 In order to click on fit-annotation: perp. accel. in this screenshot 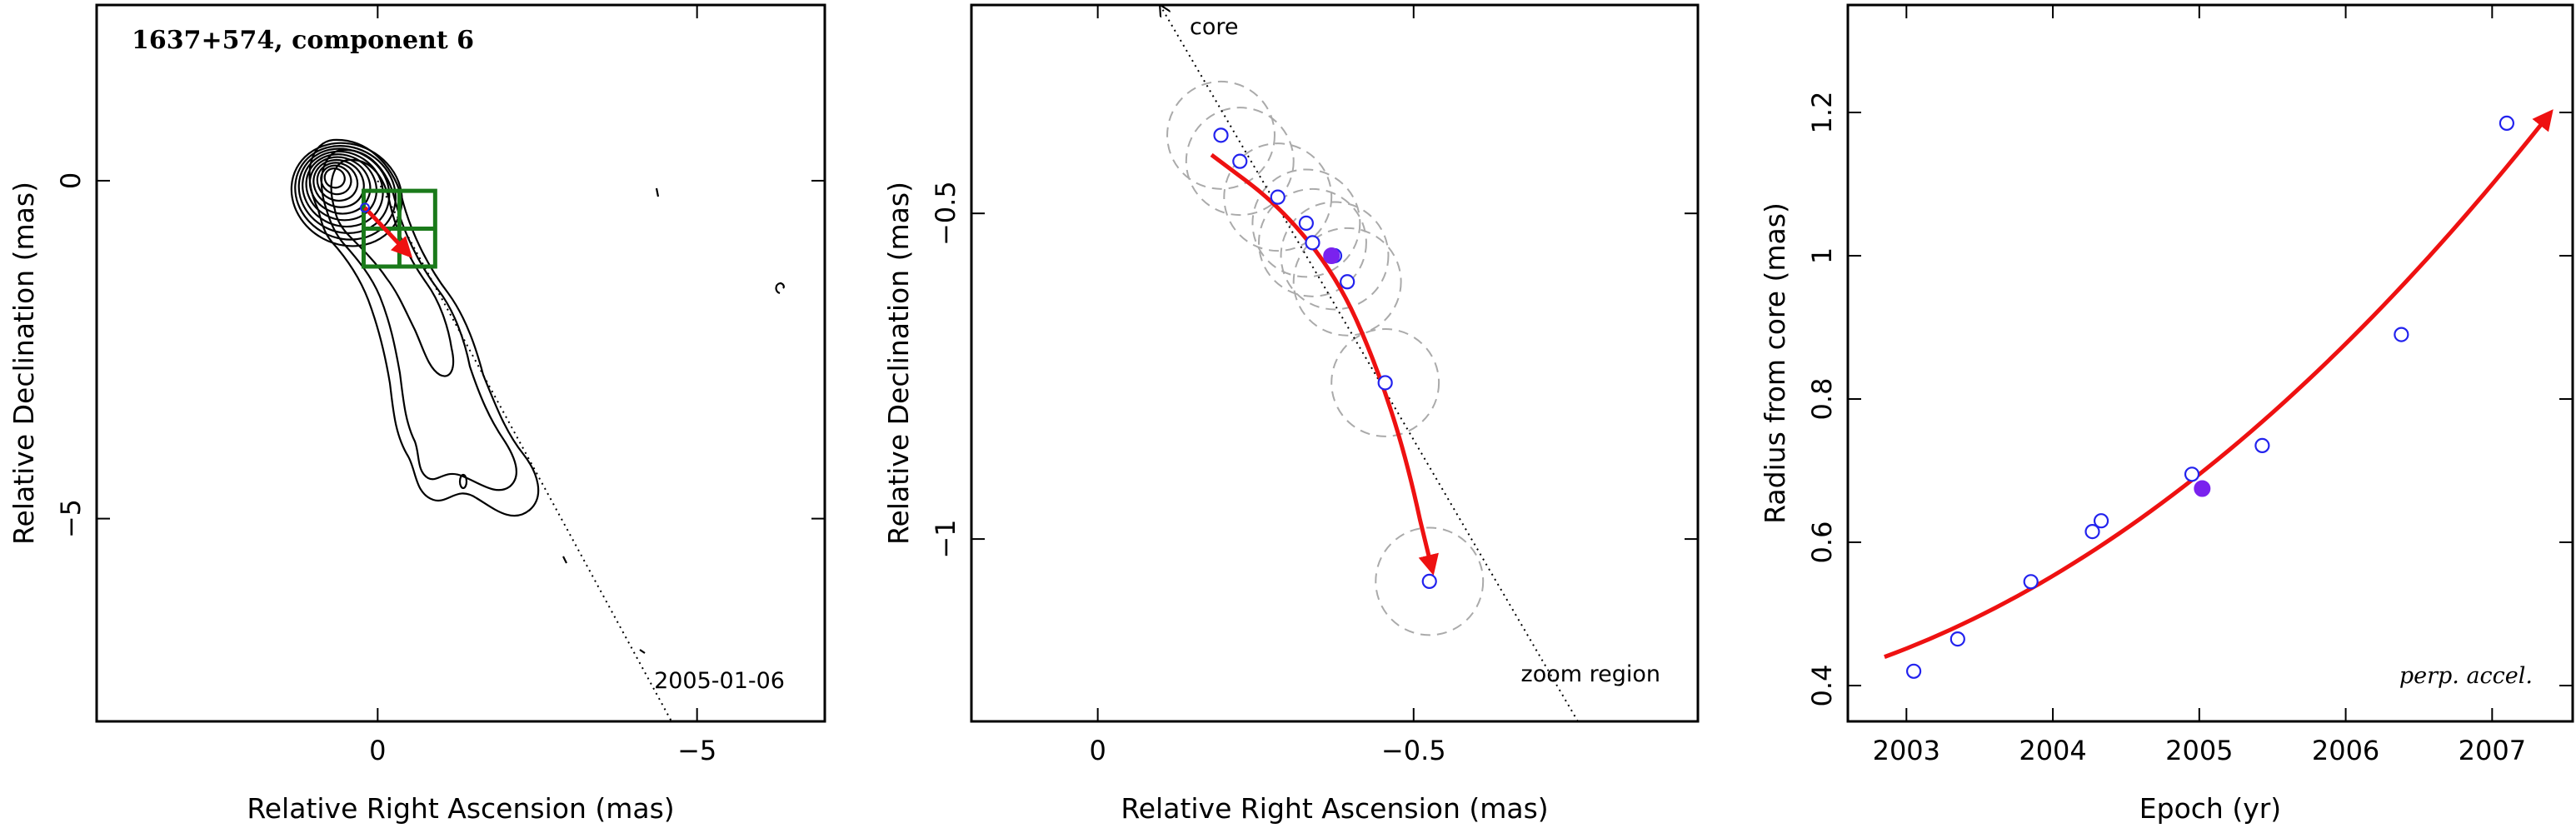, I will do `click(2466, 676)`.